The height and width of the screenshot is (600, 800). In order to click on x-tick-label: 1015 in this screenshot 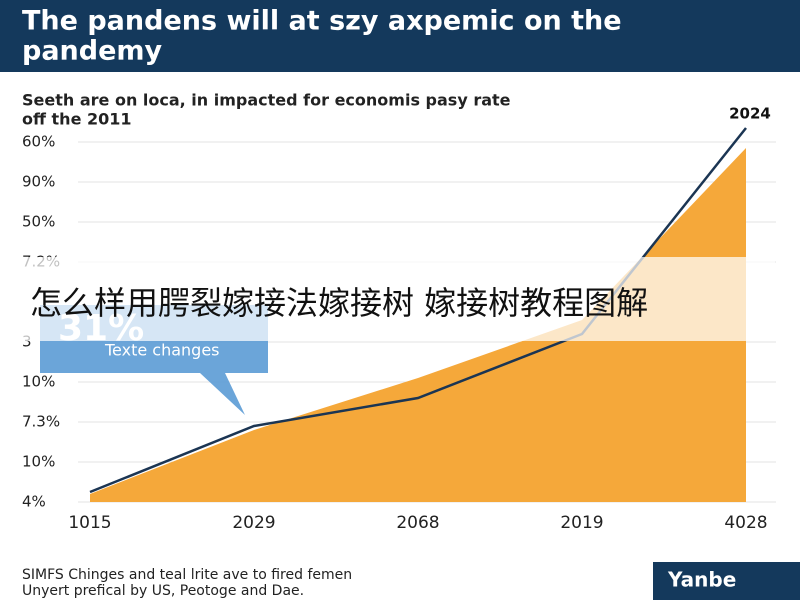, I will do `click(89, 523)`.